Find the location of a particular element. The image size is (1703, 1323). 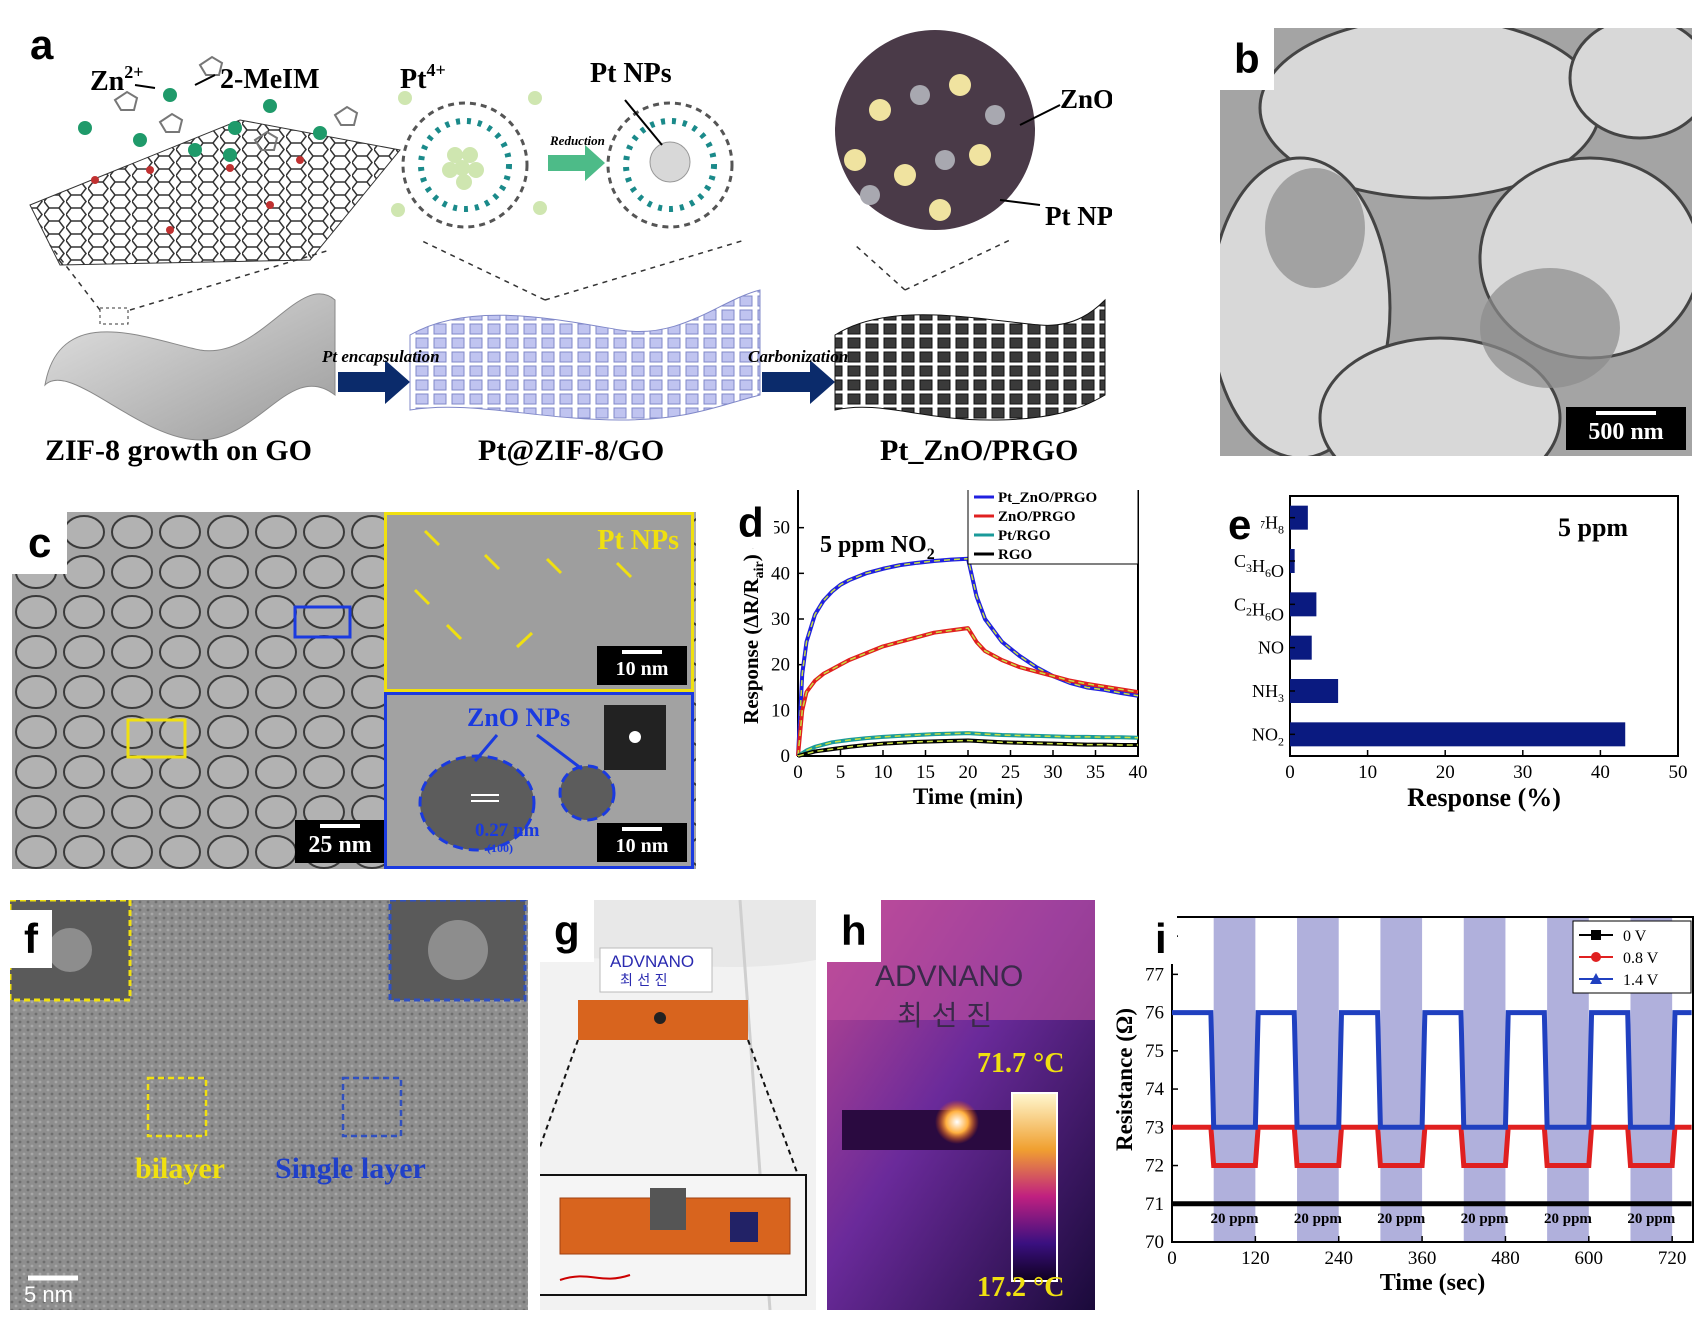

inset-bottom-scale-text: 10 nm is located at coordinates (642, 846).